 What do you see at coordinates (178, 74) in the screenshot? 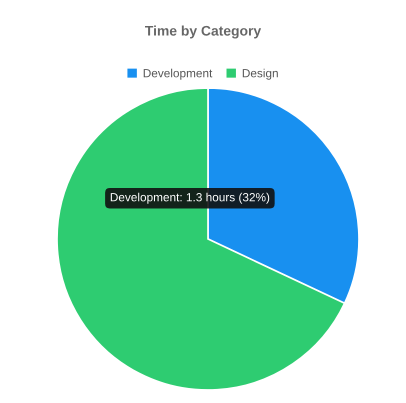
I see `legend-label: Development` at bounding box center [178, 74].